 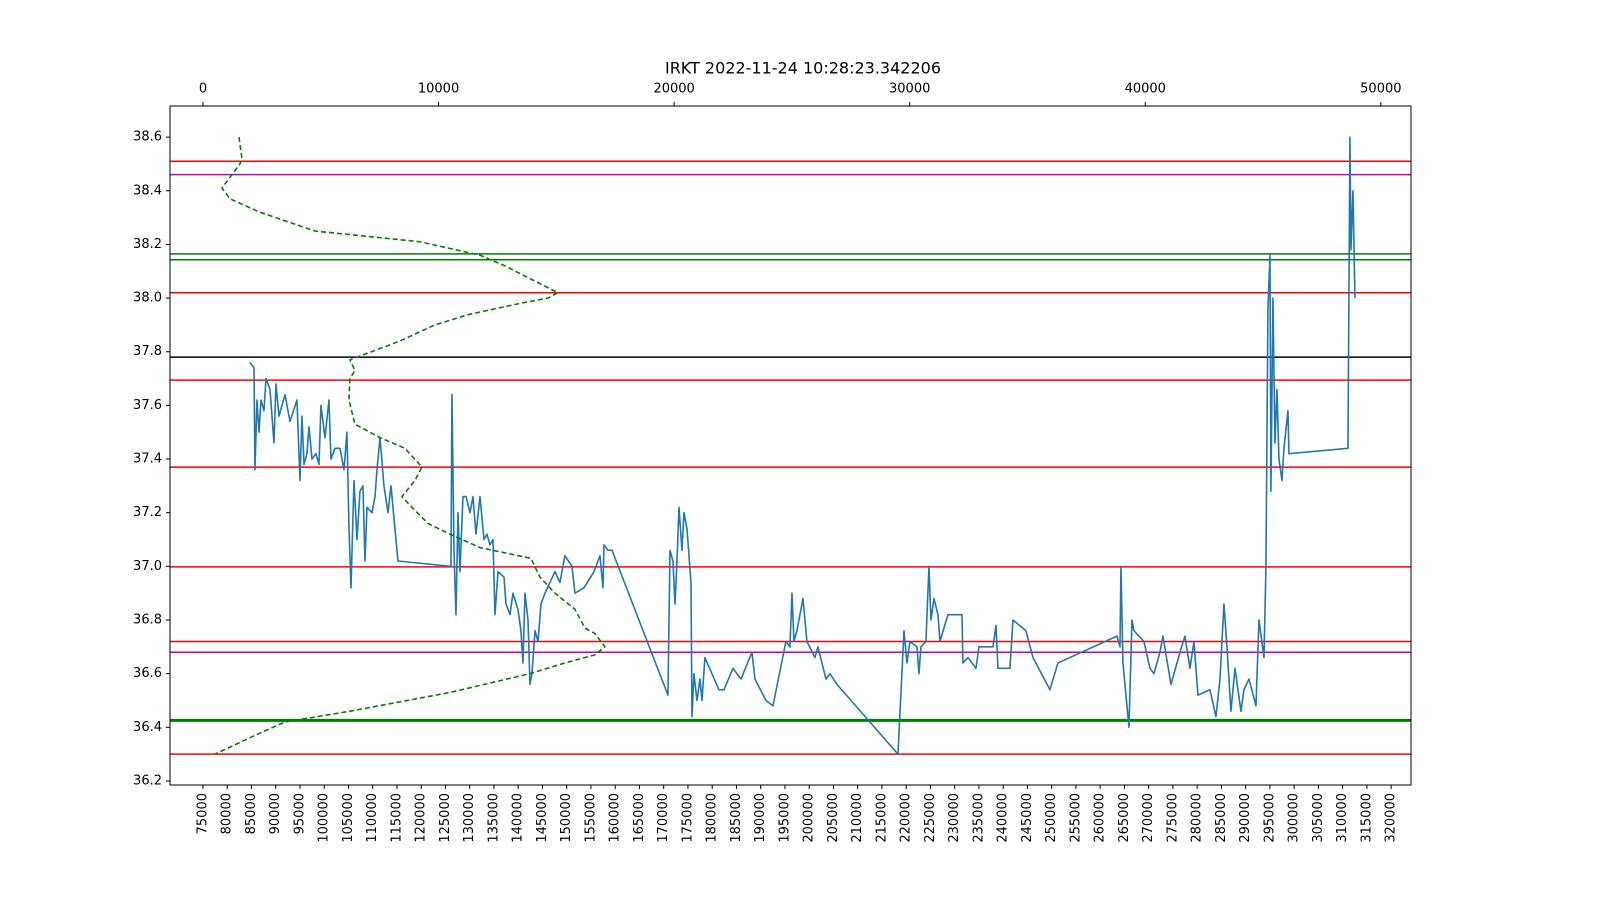 What do you see at coordinates (639, 818) in the screenshot?
I see `x-tick-label: 165000` at bounding box center [639, 818].